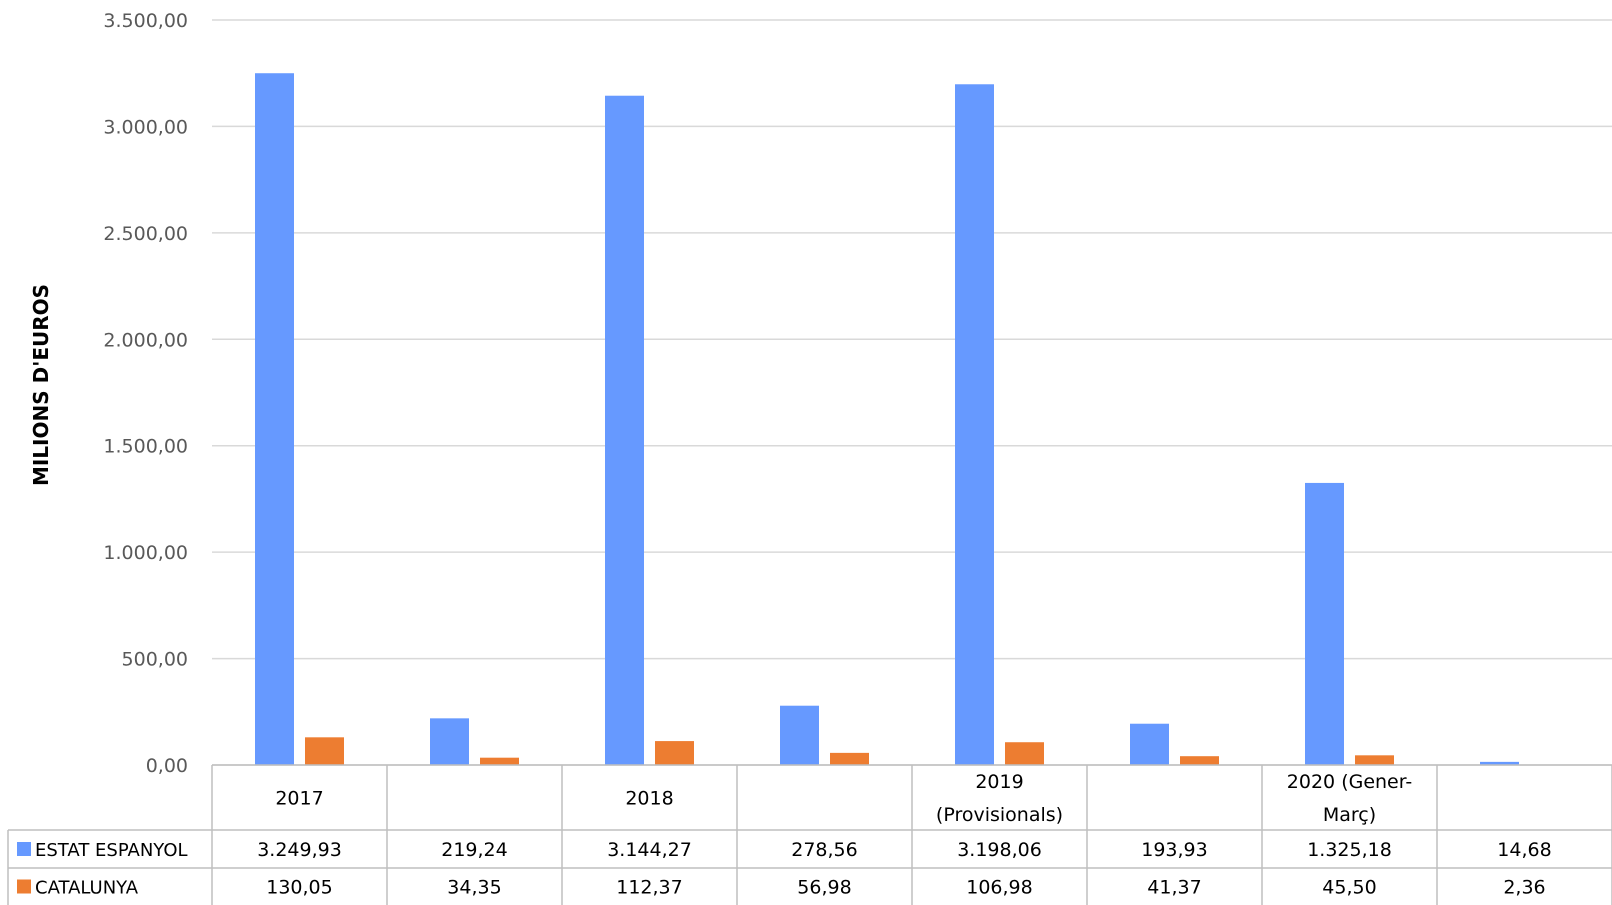 The image size is (1612, 905). What do you see at coordinates (999, 850) in the screenshot?
I see `data-label: 3.198,06` at bounding box center [999, 850].